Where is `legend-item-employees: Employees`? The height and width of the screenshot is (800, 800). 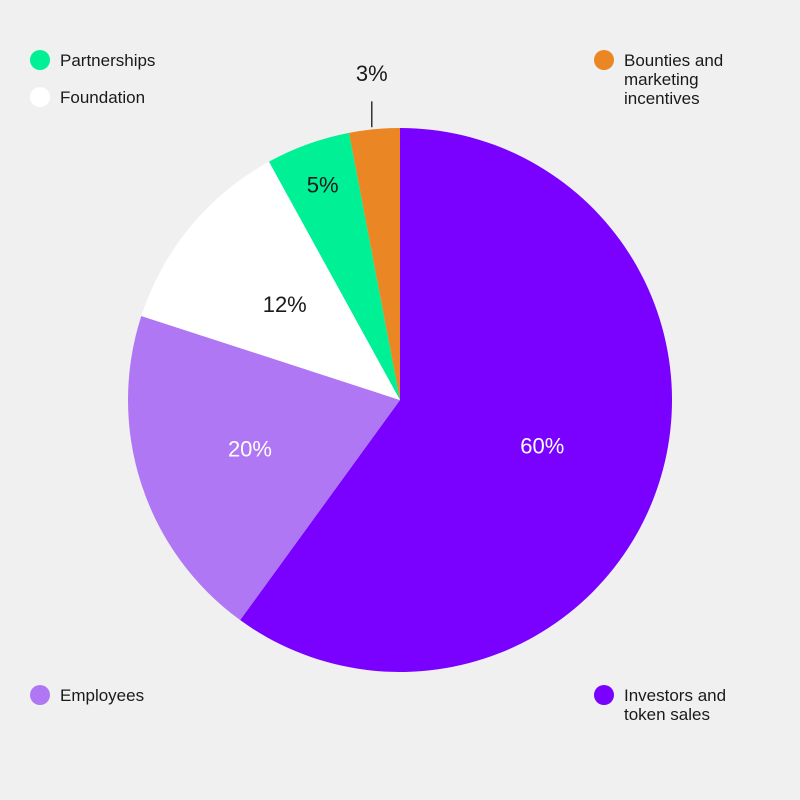 legend-item-employees: Employees is located at coordinates (87, 695).